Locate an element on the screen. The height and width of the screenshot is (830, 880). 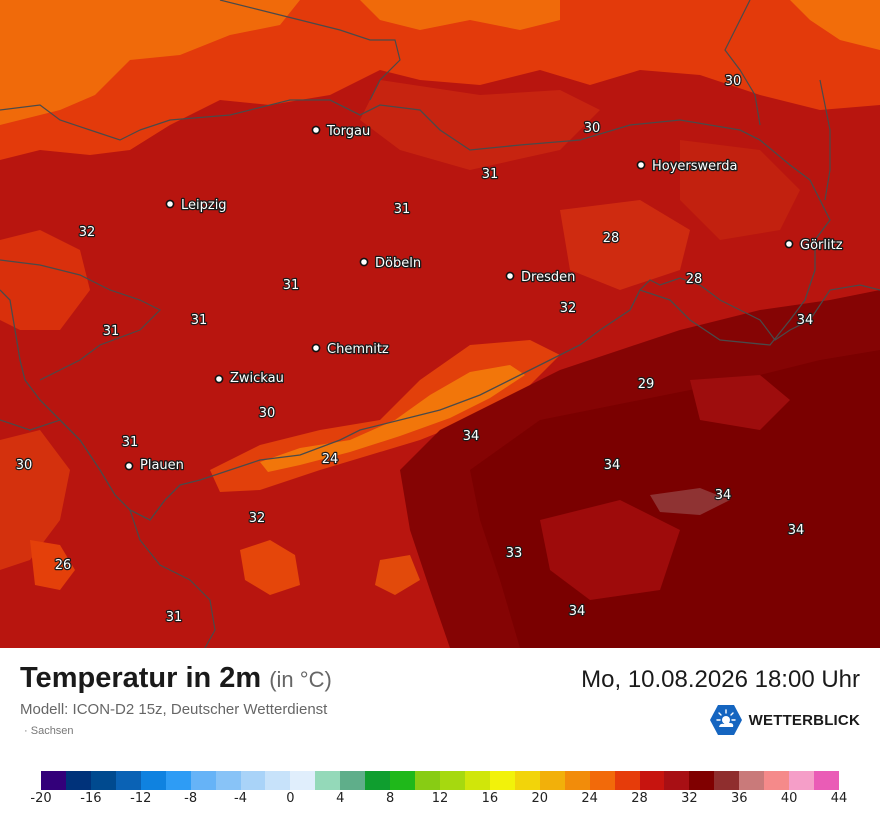
map-title: Temperatur in 2m (in °C) is located at coordinates (176, 678).